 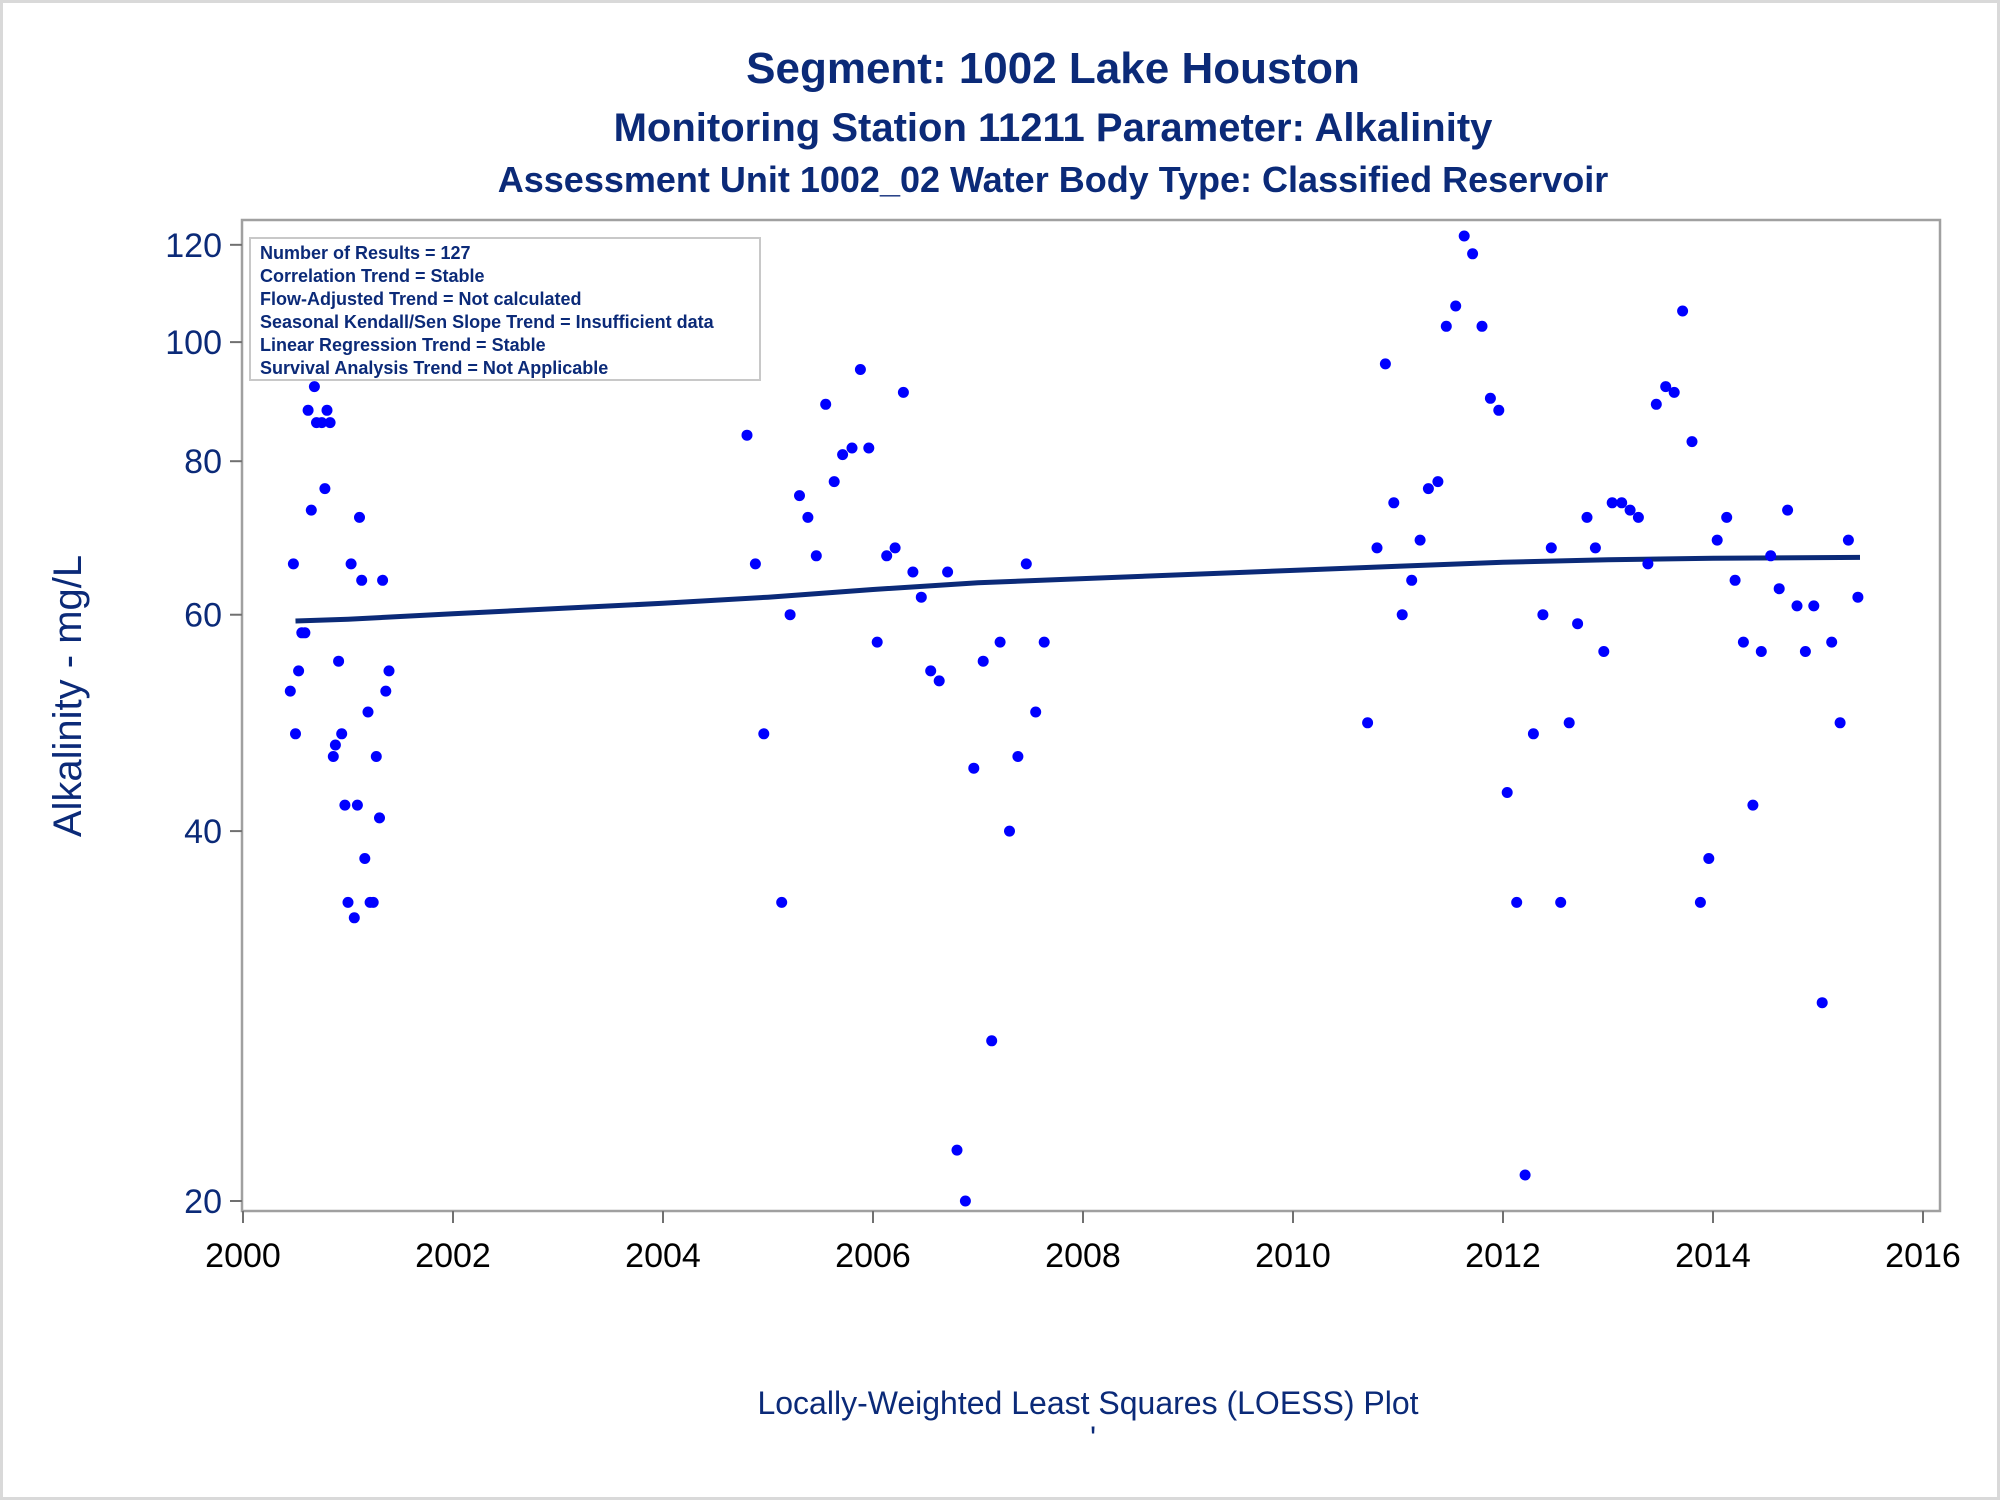 I want to click on x-tick-label: 2014, so click(x=1713, y=1256).